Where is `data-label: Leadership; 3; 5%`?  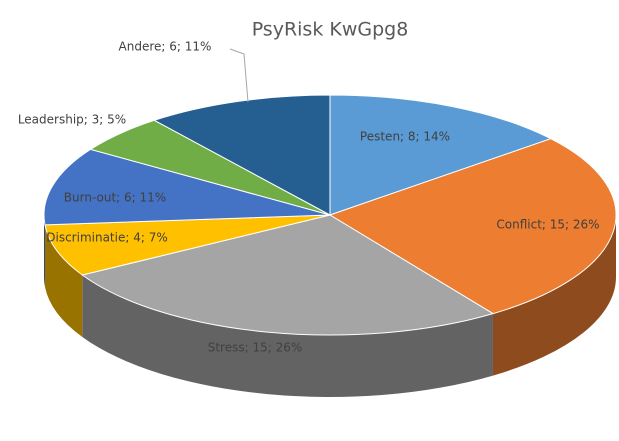 data-label: Leadership; 3; 5% is located at coordinates (72, 120).